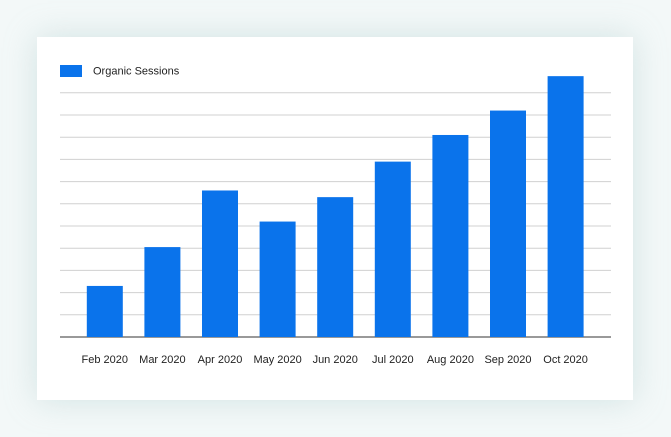 The image size is (671, 437). Describe the element at coordinates (335, 360) in the screenshot. I see `x-tick-label: Jun 2020` at that location.